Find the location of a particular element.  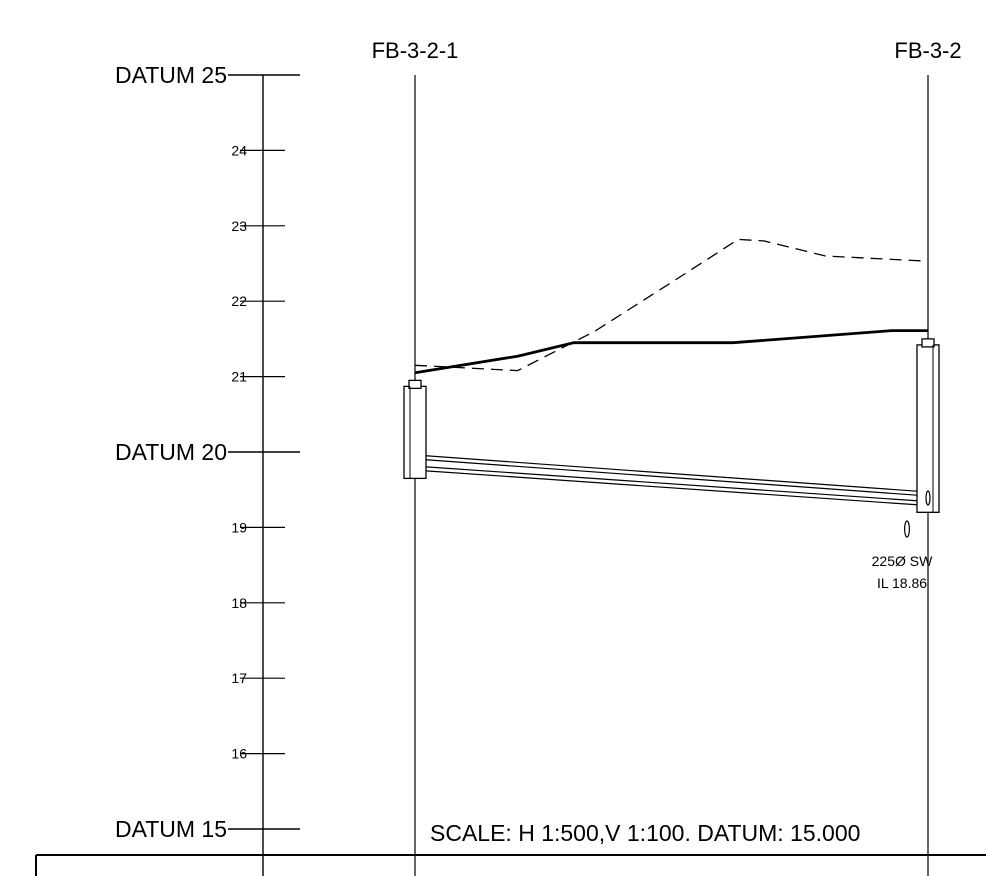

pipe-end-ellipse is located at coordinates (928, 498).